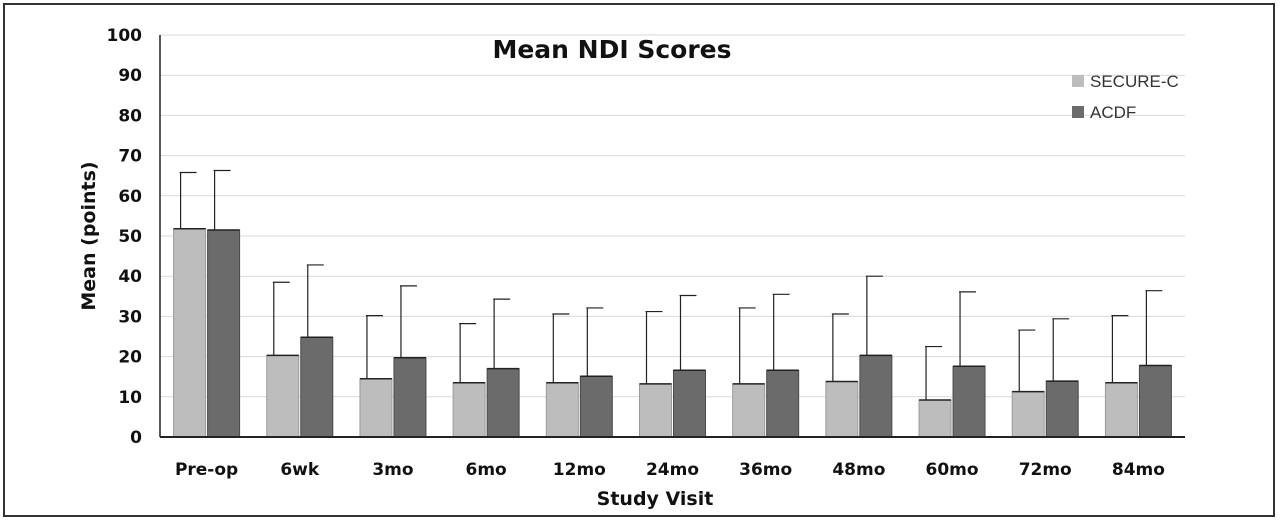 This screenshot has width=1280, height=522. Describe the element at coordinates (1078, 81) in the screenshot. I see `legend-swatch-secure-c` at that location.